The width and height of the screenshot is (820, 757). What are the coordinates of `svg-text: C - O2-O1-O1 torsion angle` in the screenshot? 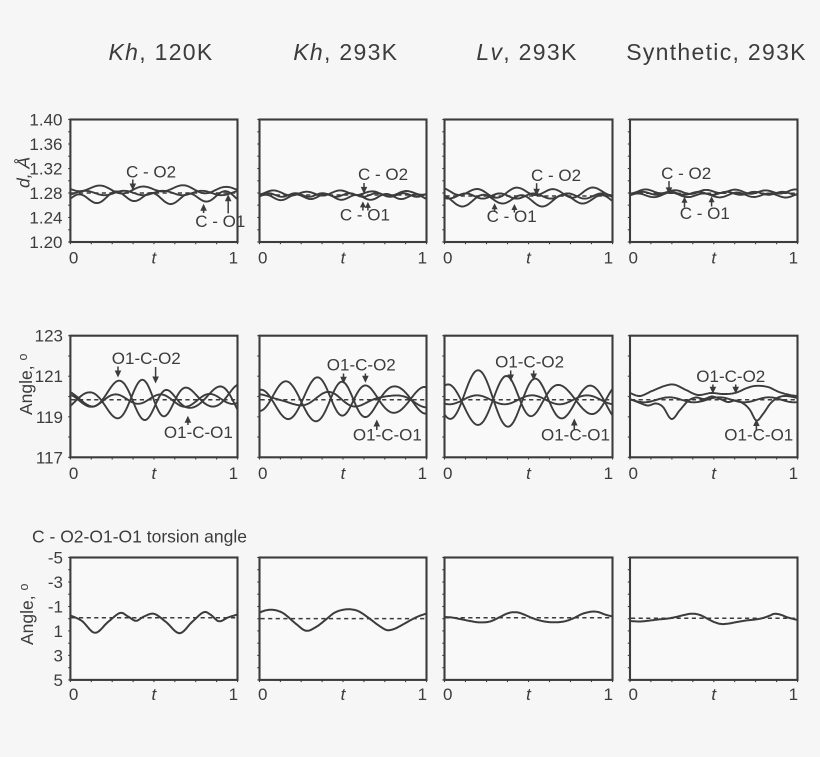 It's located at (139, 537).